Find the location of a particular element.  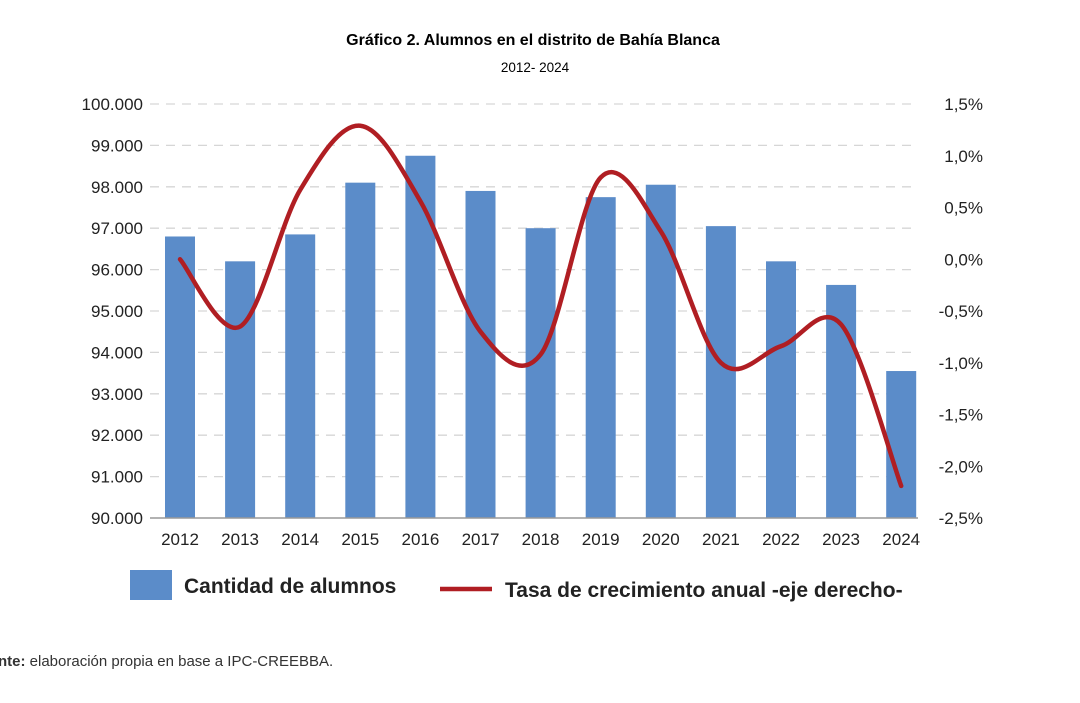

bar-2017 is located at coordinates (480, 354).